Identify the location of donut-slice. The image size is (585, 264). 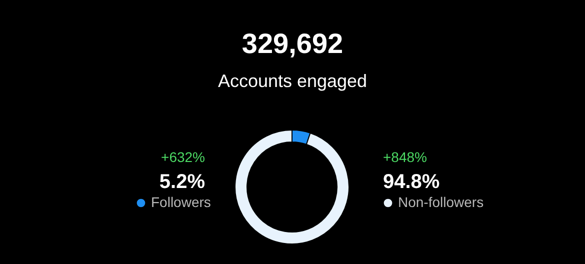
(292, 187).